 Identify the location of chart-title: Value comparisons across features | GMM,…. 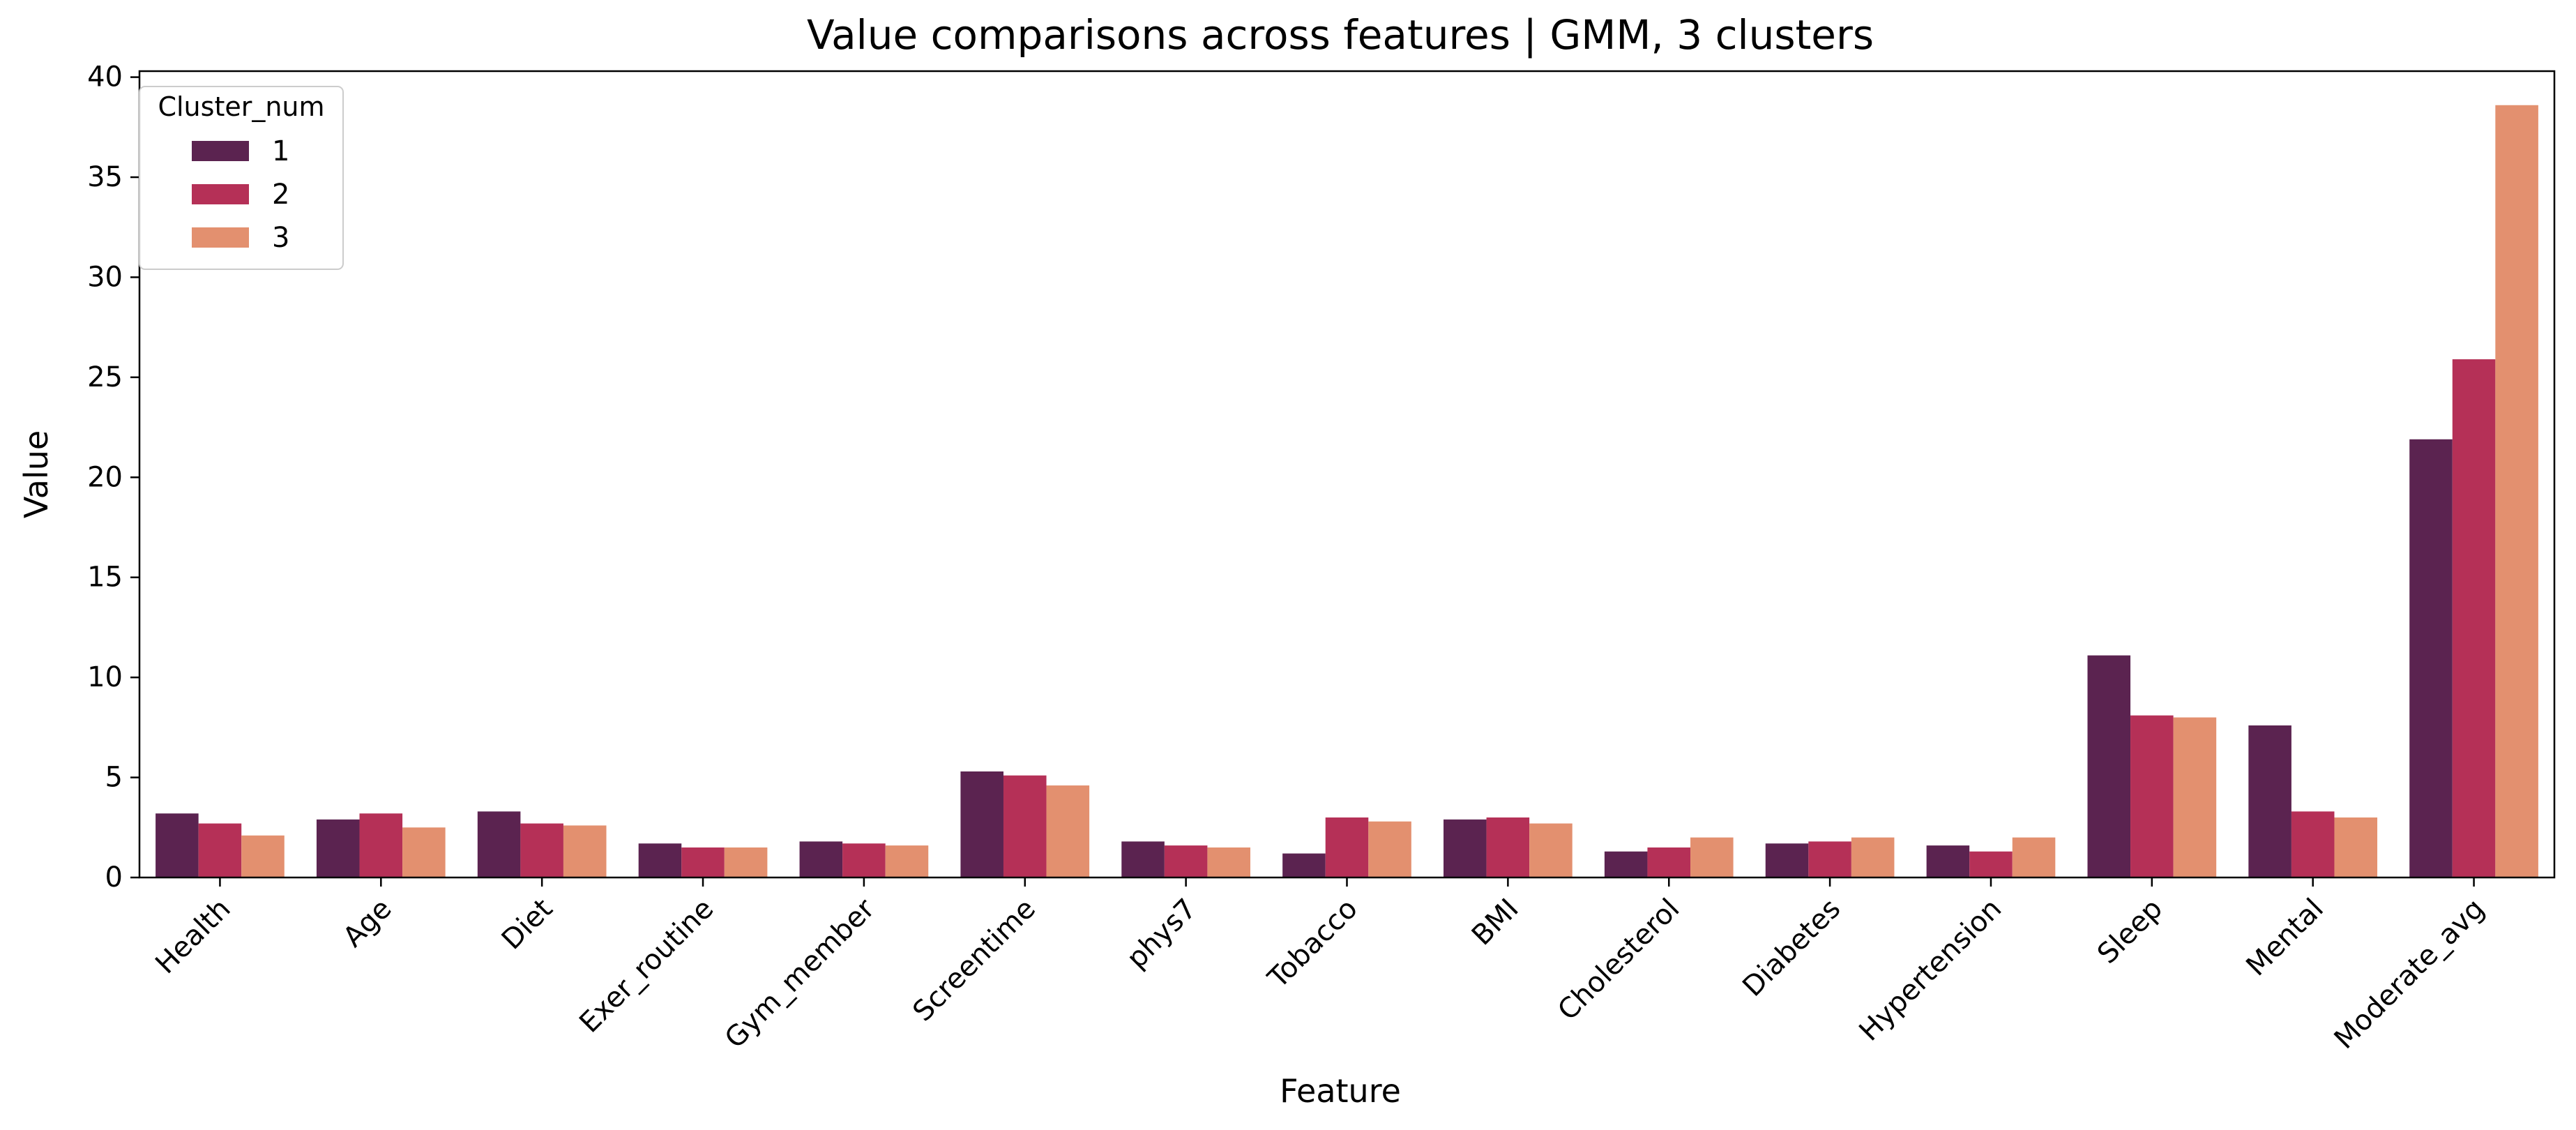
(1340, 35).